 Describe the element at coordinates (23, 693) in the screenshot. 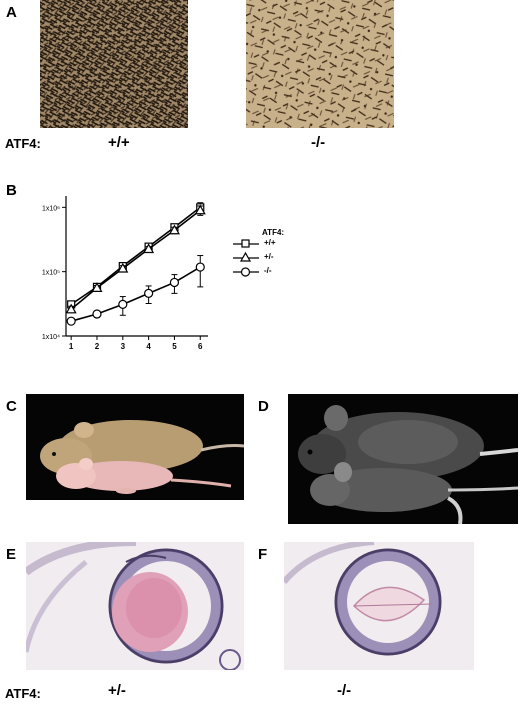

I see `bottom-atf4-label: ATF4:` at that location.